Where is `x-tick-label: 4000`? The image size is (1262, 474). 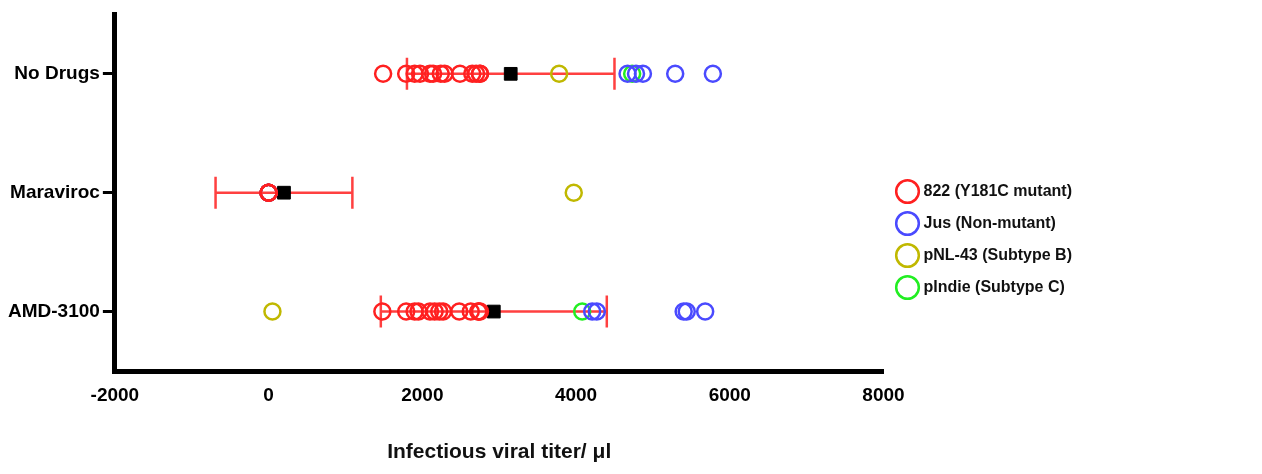
x-tick-label: 4000 is located at coordinates (576, 394).